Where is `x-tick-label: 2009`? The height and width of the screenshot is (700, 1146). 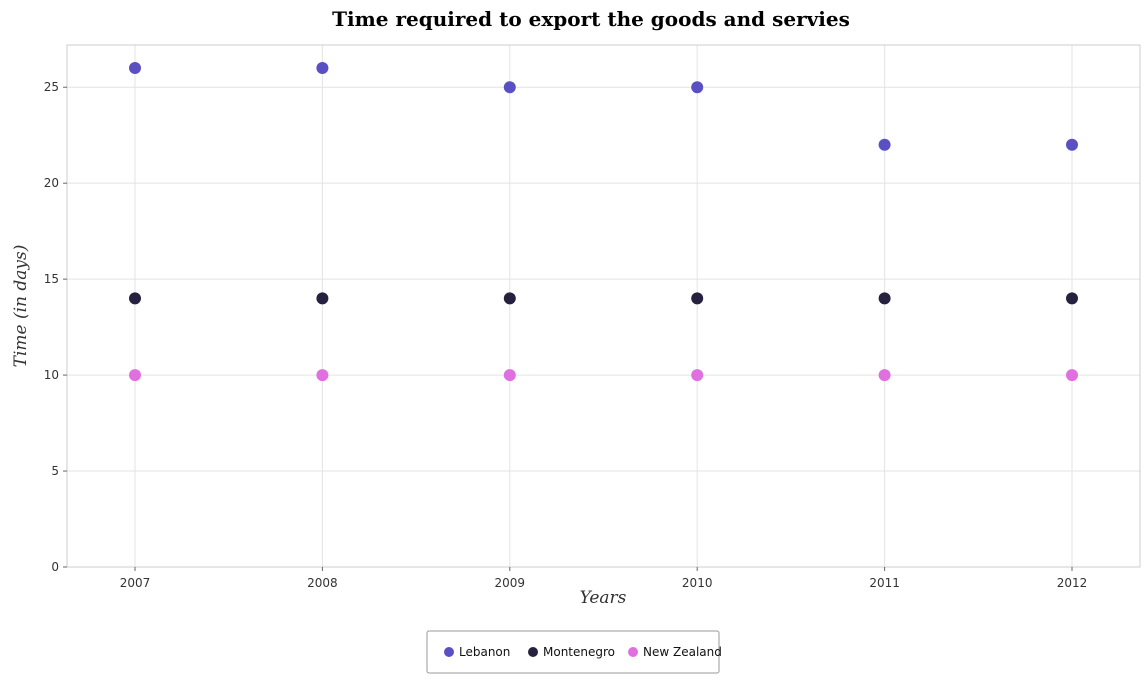
x-tick-label: 2009 is located at coordinates (510, 583).